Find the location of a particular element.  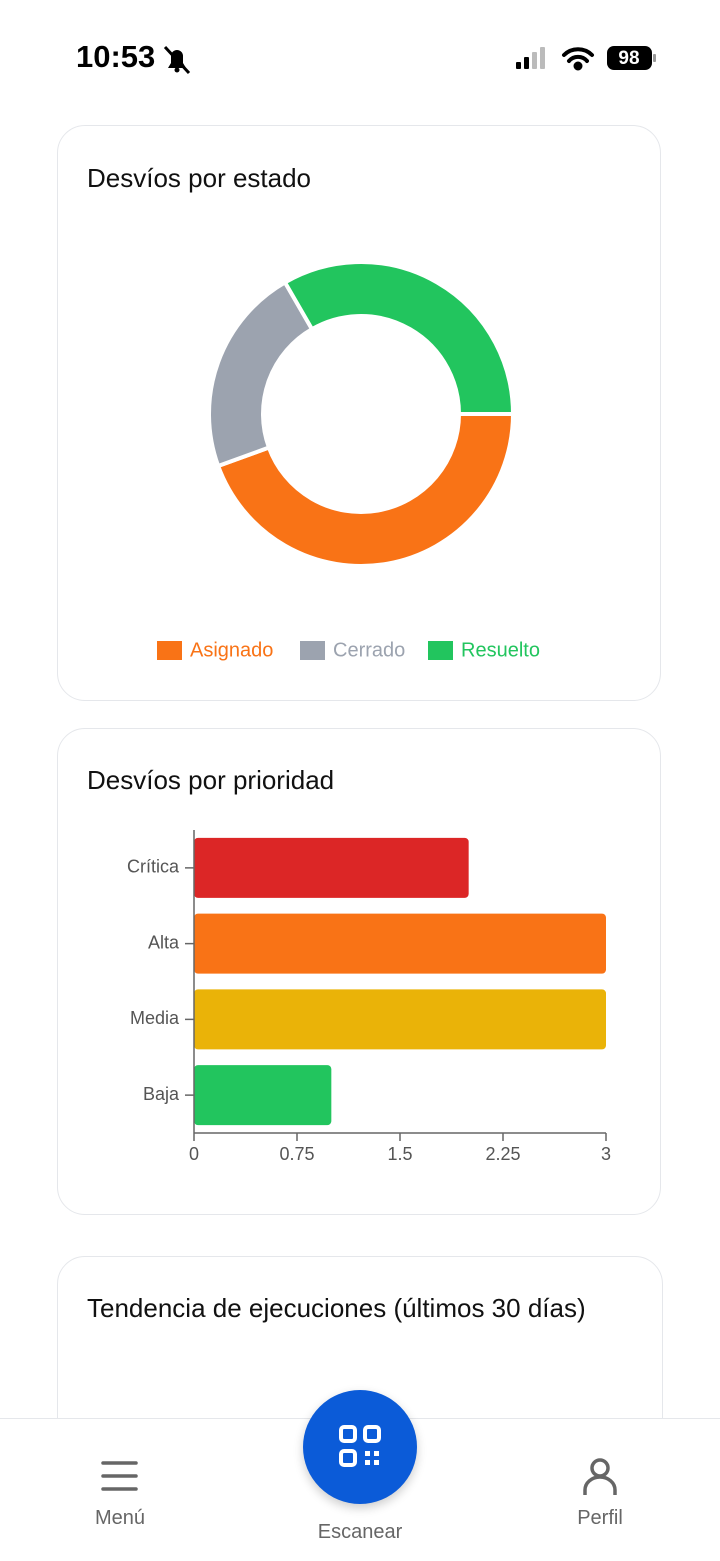

profile-label: Perfil is located at coordinates (600, 1518).